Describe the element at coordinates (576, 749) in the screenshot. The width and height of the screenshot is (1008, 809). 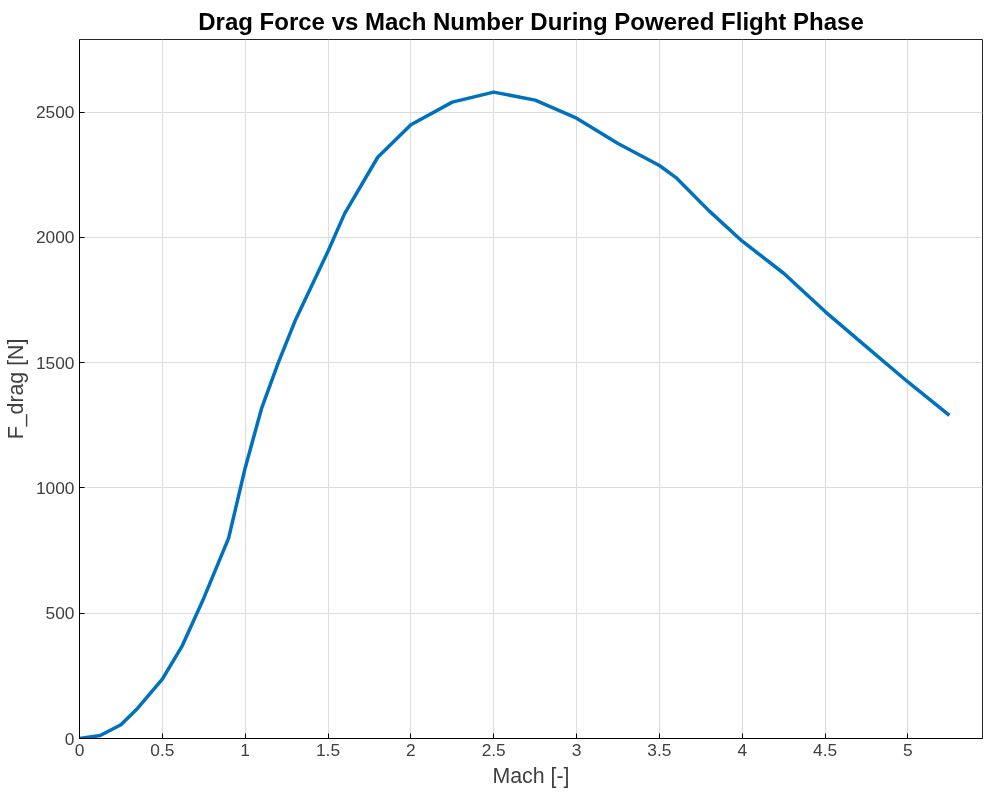
I see `x-tick-label: 3` at that location.